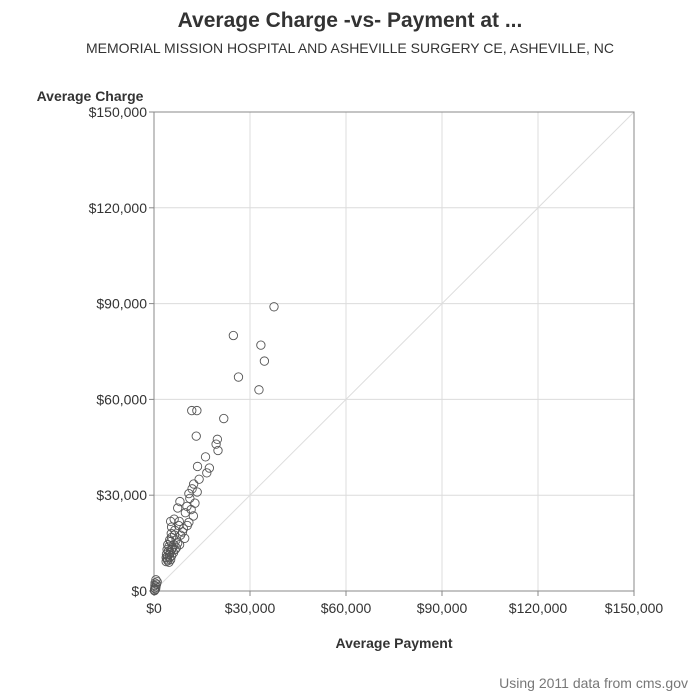  What do you see at coordinates (404, 603) in the screenshot?
I see `x-axis-ticks: $0 $30,000 $60,000 $90,000 $120,000 $150,000` at bounding box center [404, 603].